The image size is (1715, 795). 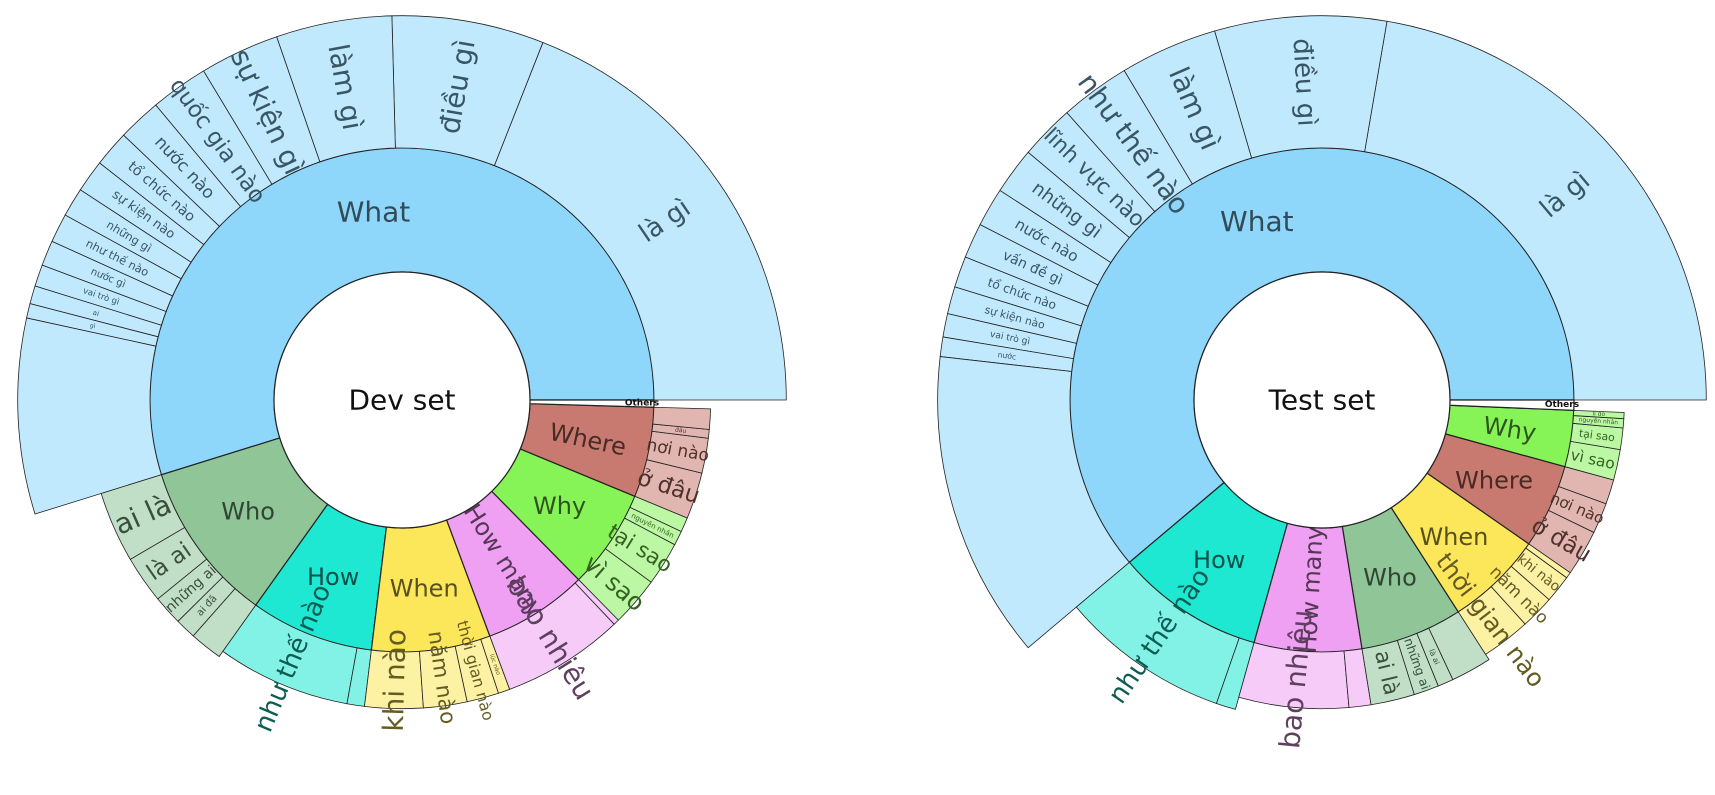 I want to click on outer-label-gi: gì, so click(x=92, y=326).